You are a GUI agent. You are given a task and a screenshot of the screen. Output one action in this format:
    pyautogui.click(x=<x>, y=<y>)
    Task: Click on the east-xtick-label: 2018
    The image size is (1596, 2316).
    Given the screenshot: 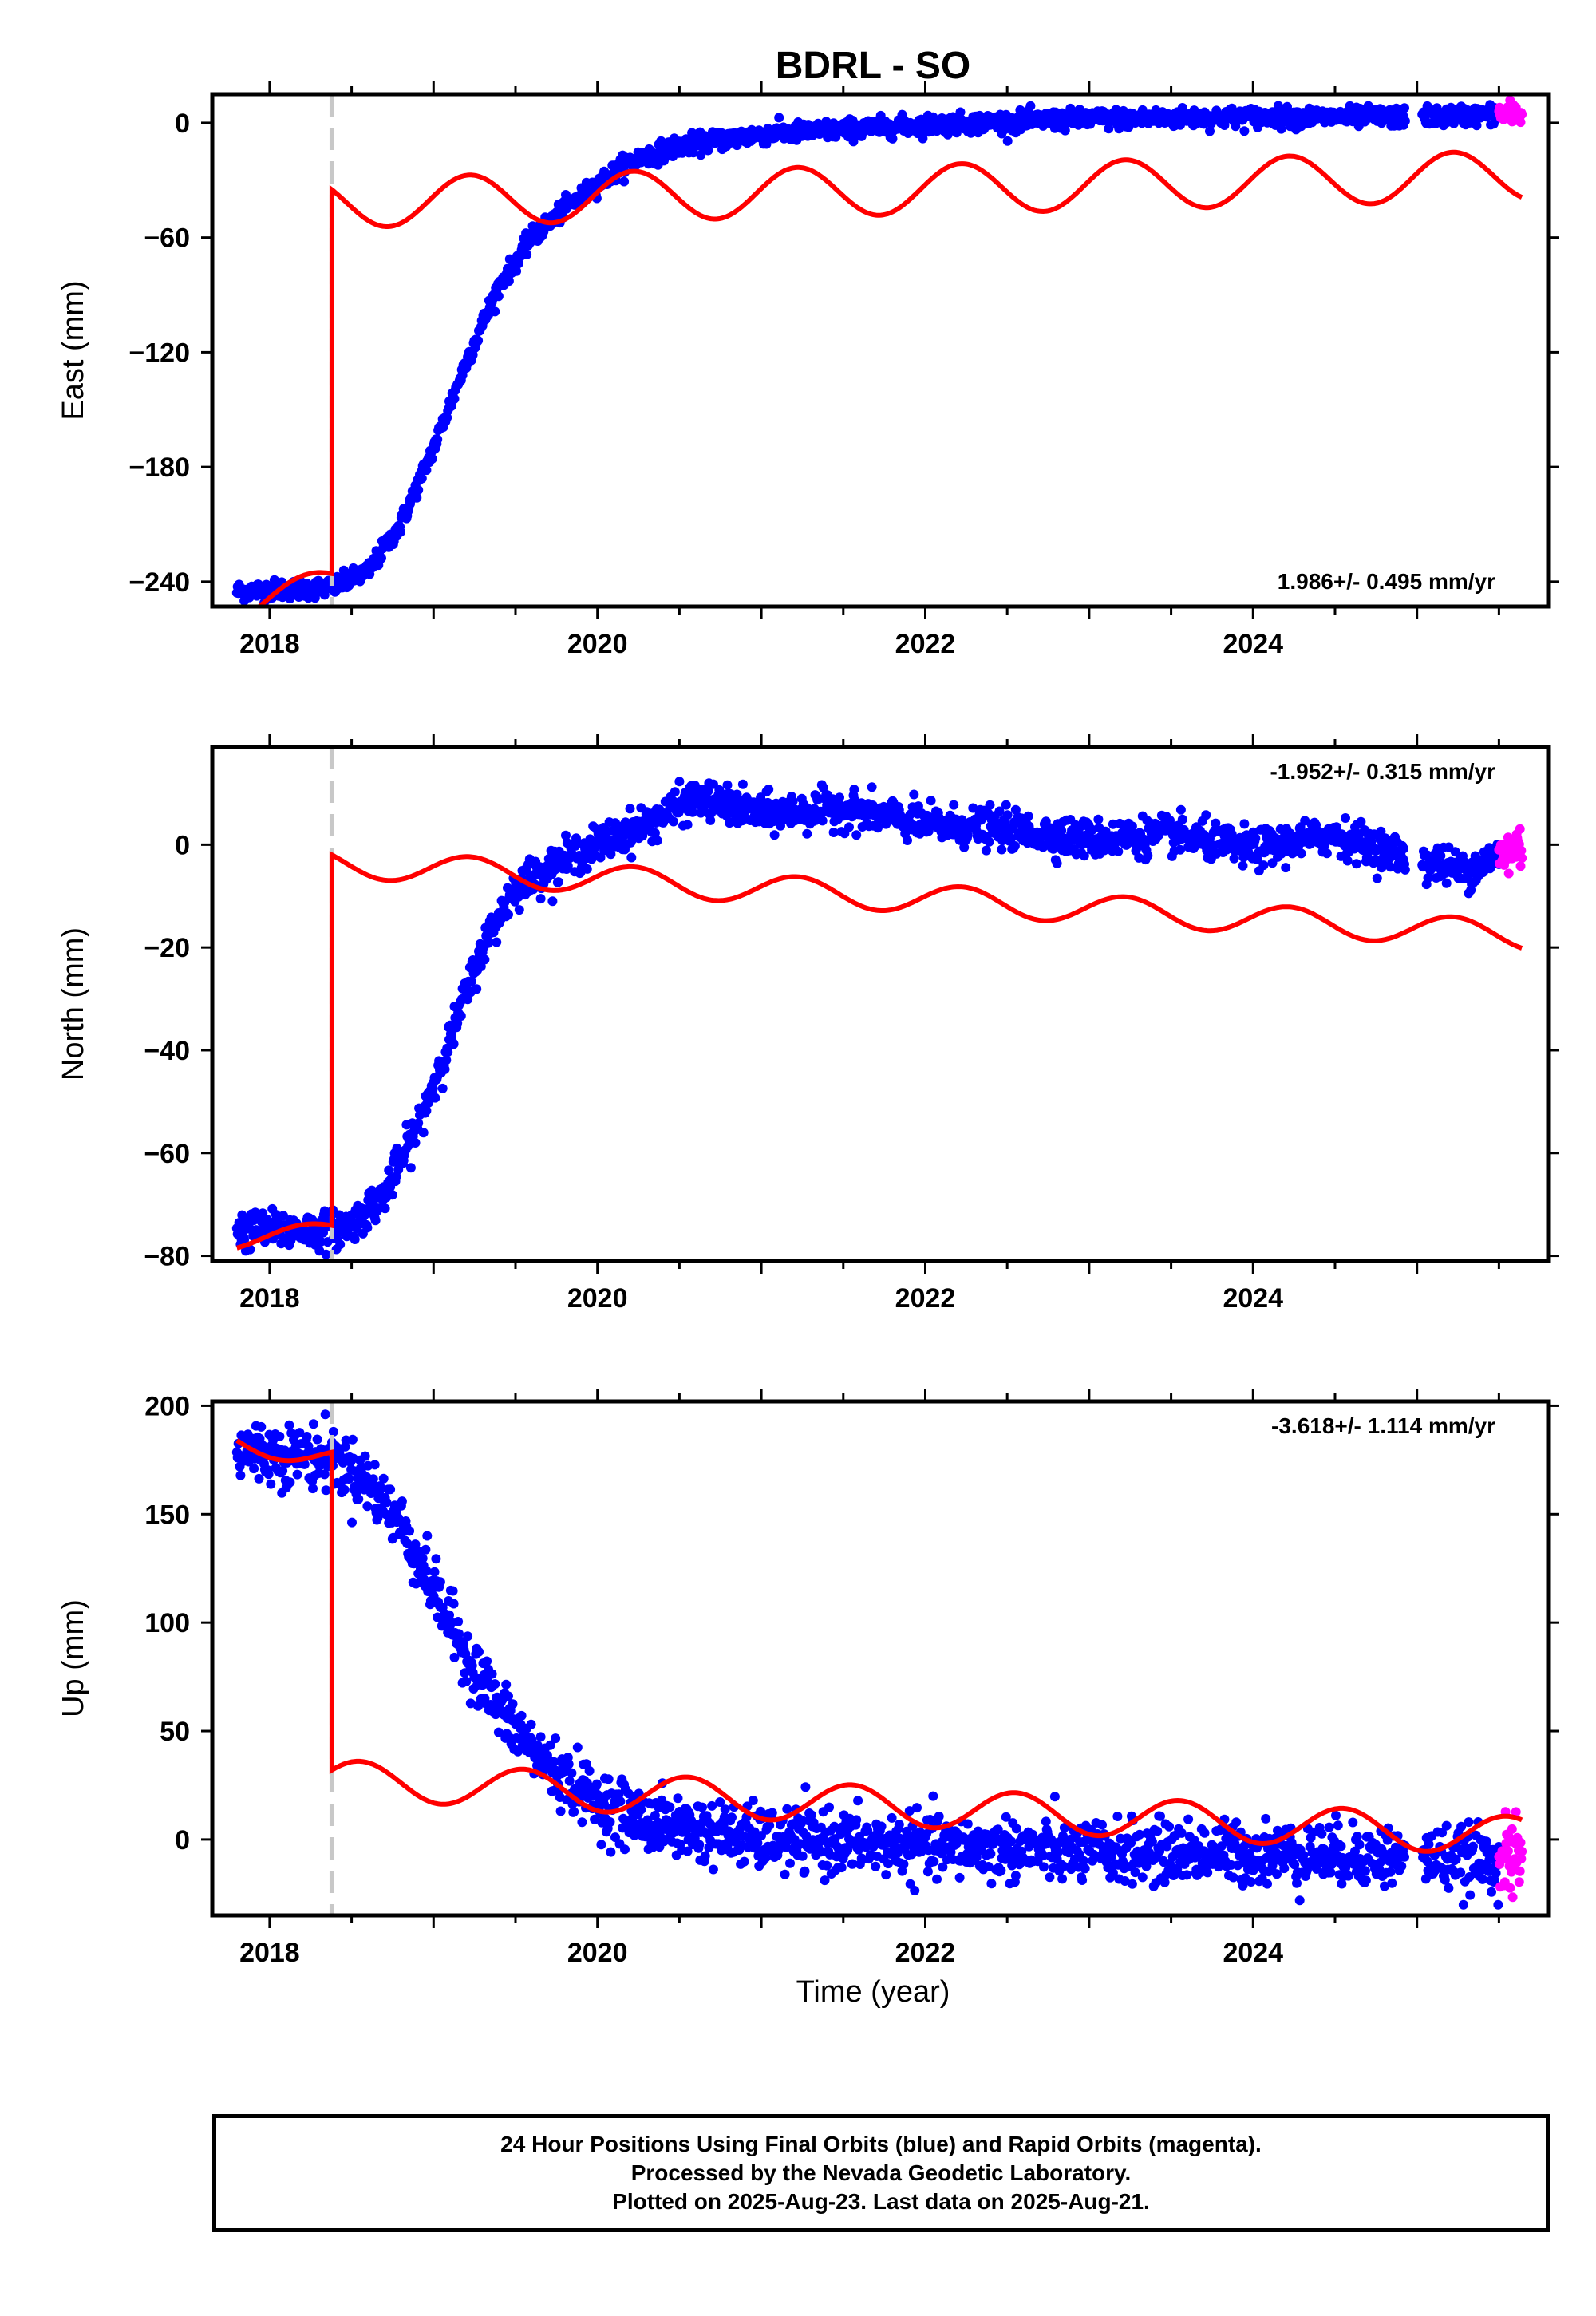 What is the action you would take?
    pyautogui.click(x=269, y=644)
    